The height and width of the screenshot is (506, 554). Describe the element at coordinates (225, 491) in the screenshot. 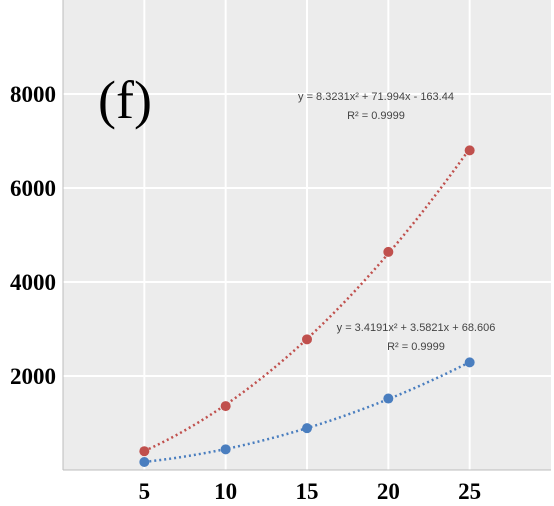

I see `x-tick-label: 10` at that location.